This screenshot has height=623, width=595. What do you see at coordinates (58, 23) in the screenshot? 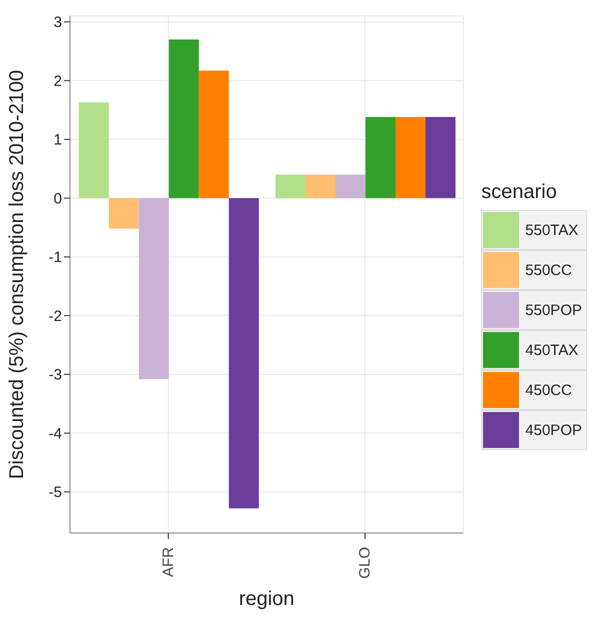
I see `y-tick-label: 3` at bounding box center [58, 23].